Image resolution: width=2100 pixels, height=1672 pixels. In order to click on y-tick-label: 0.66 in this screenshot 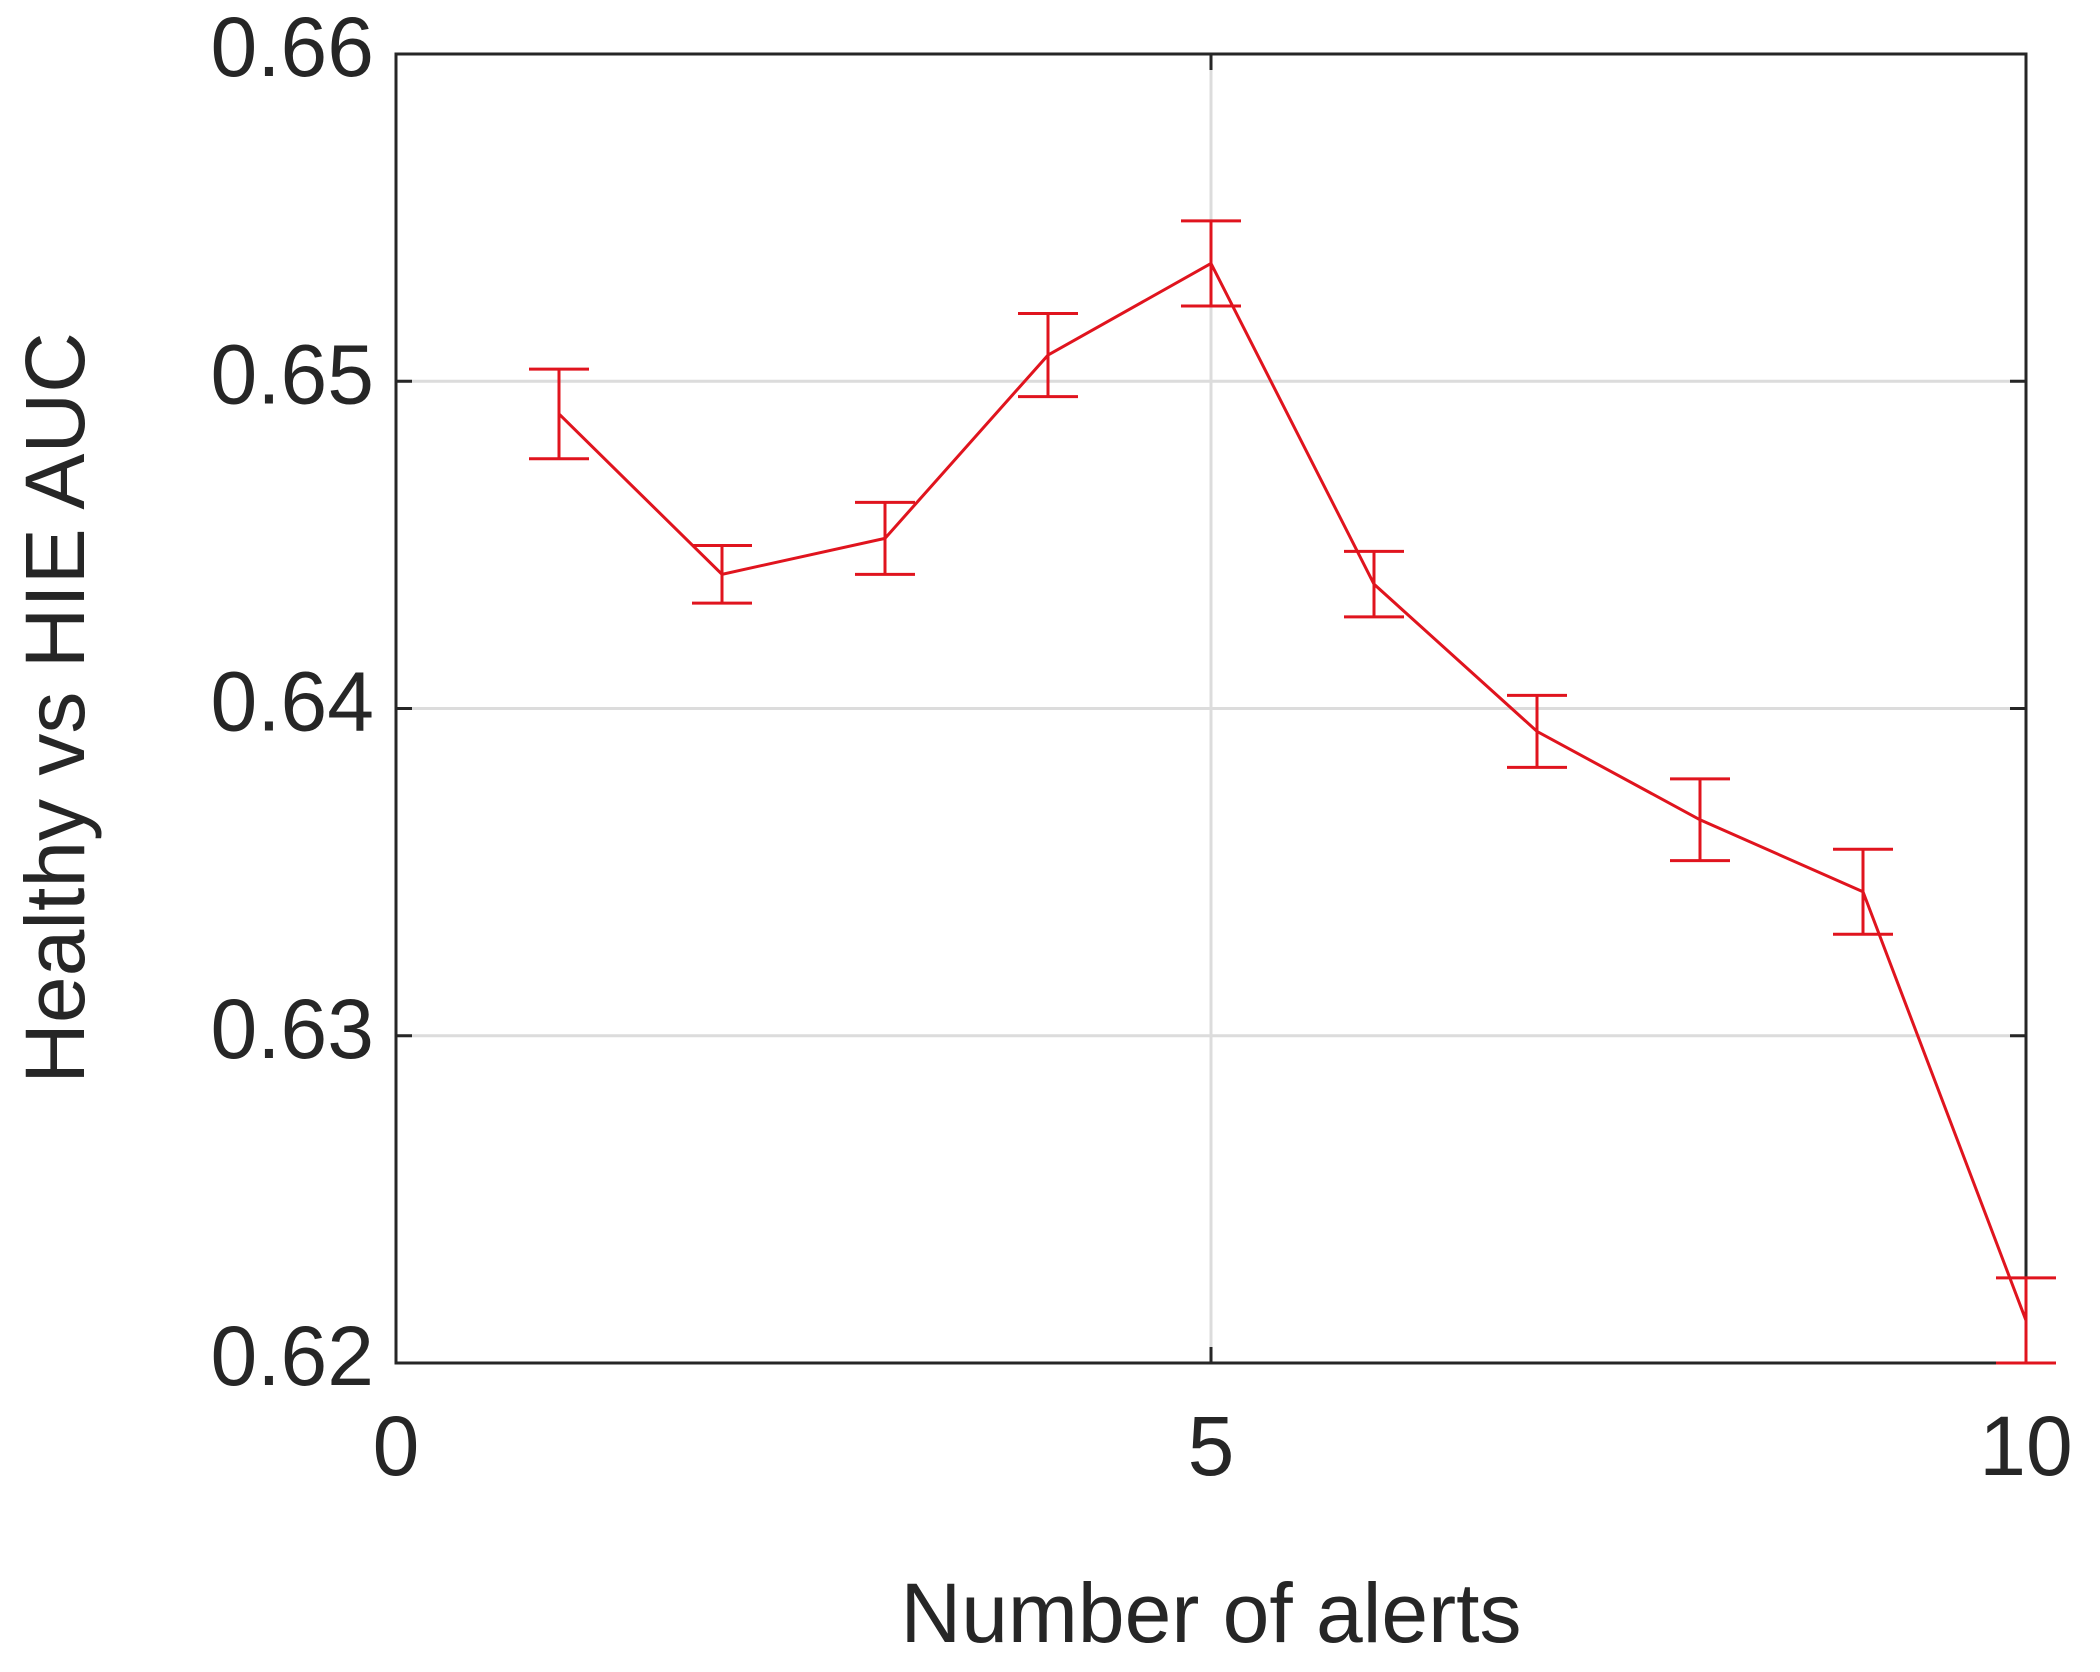, I will do `click(293, 47)`.